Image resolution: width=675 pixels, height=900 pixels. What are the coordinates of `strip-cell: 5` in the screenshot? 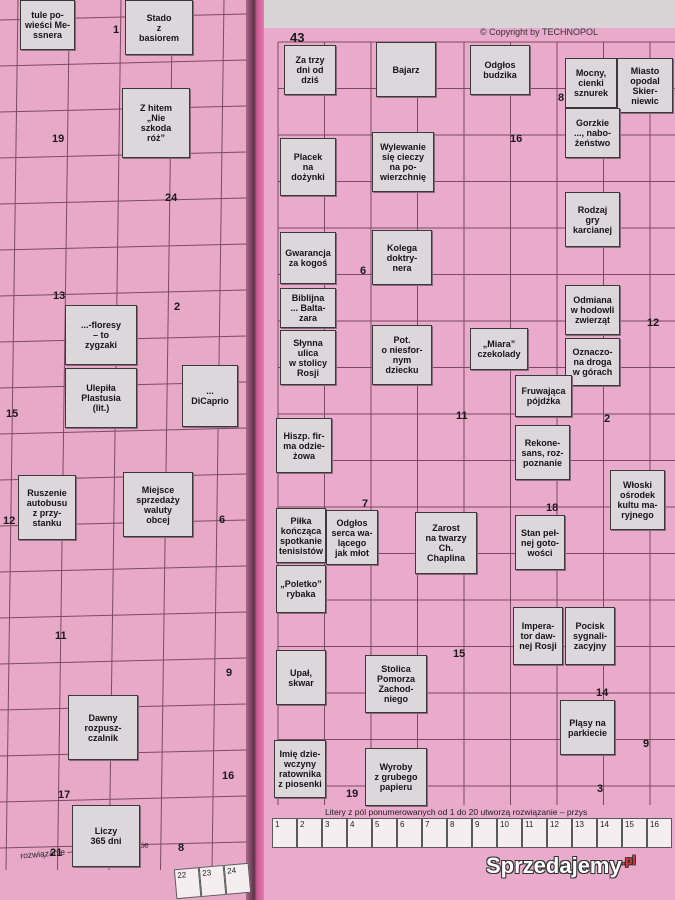 It's located at (384, 833).